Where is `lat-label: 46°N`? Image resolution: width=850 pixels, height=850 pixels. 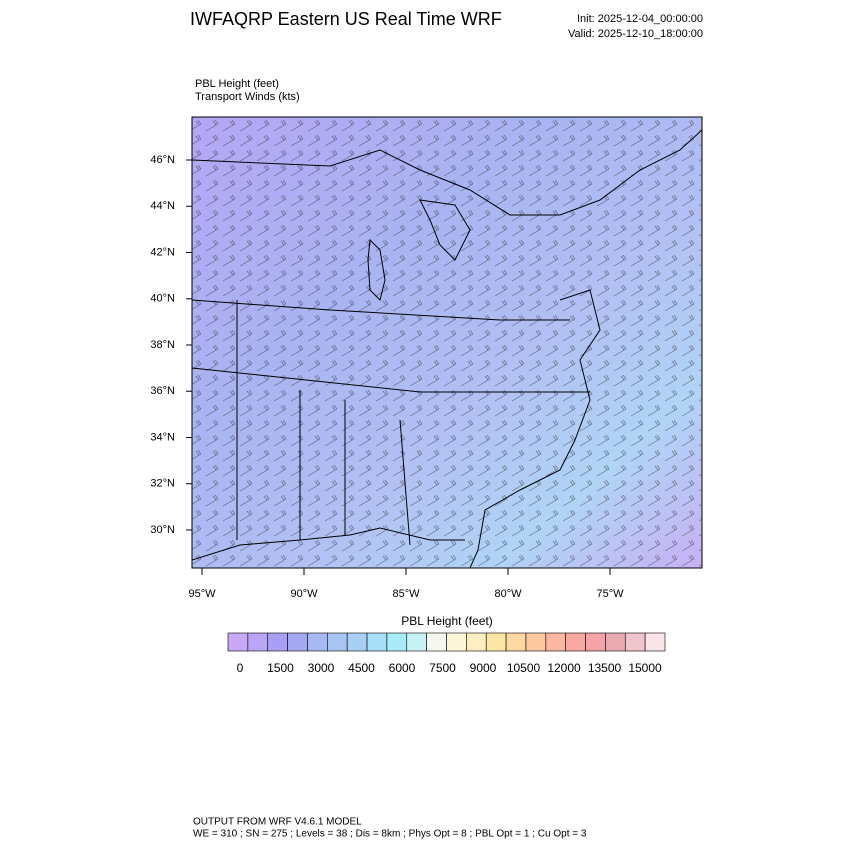
lat-label: 46°N is located at coordinates (162, 160).